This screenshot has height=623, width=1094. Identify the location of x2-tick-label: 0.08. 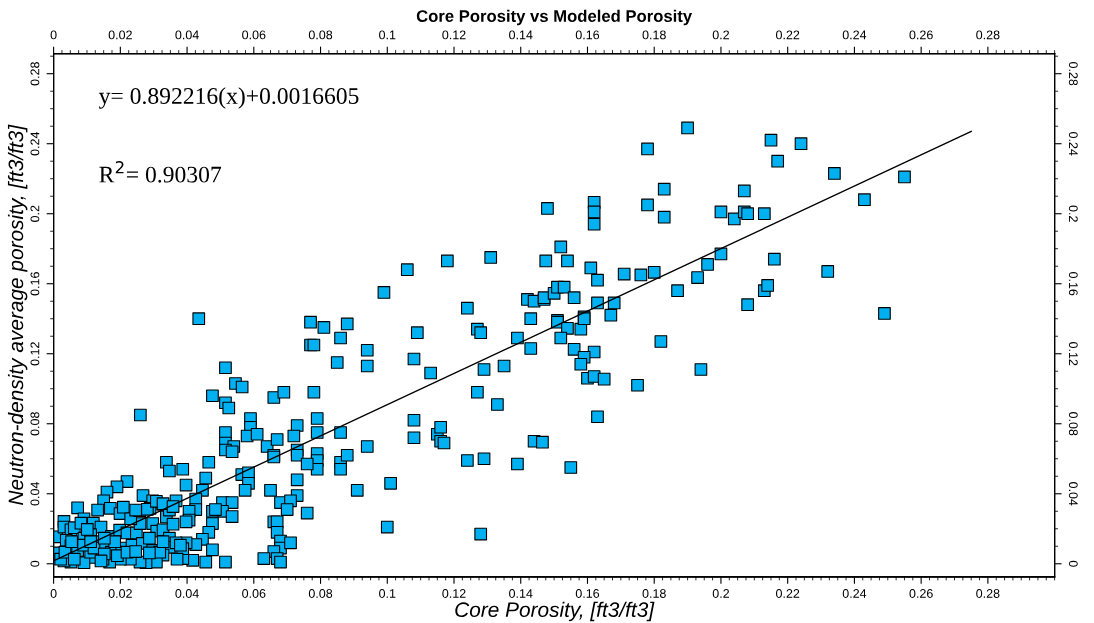
(320, 35).